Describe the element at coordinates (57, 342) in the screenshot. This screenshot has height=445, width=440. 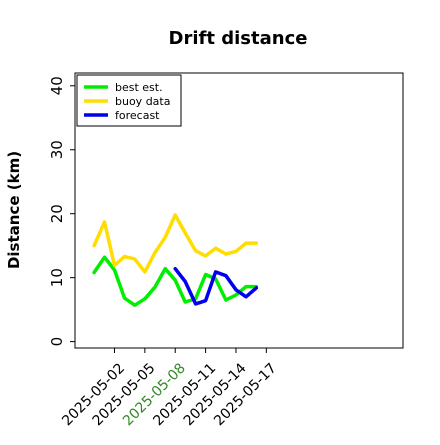
I see `y-tick-label: 0` at that location.